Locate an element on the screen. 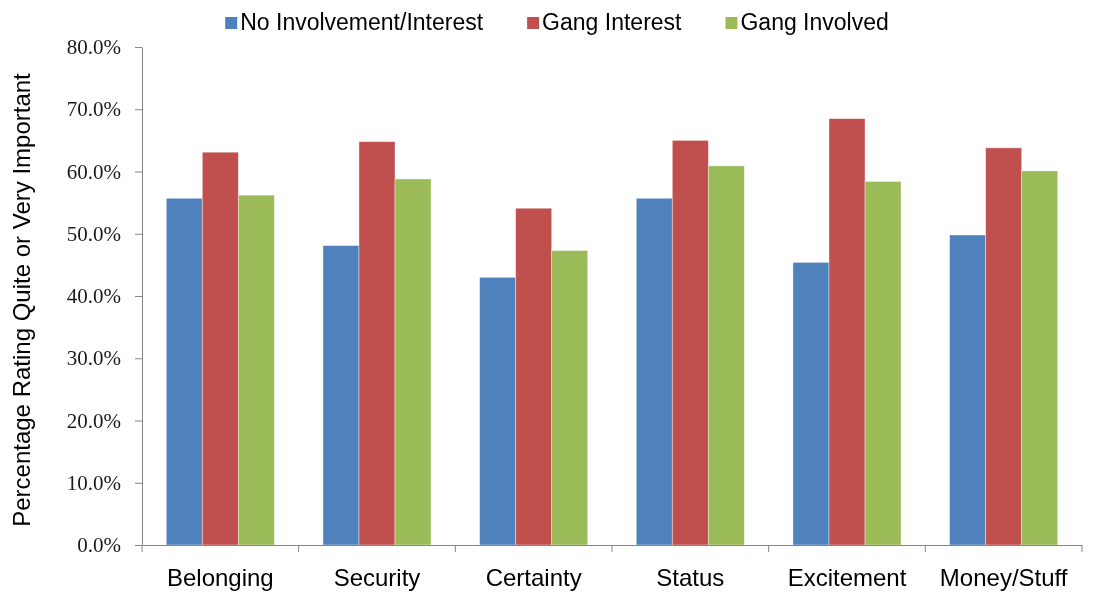 This screenshot has width=1094, height=592. y-tick-label: 0.0% is located at coordinates (99, 545).